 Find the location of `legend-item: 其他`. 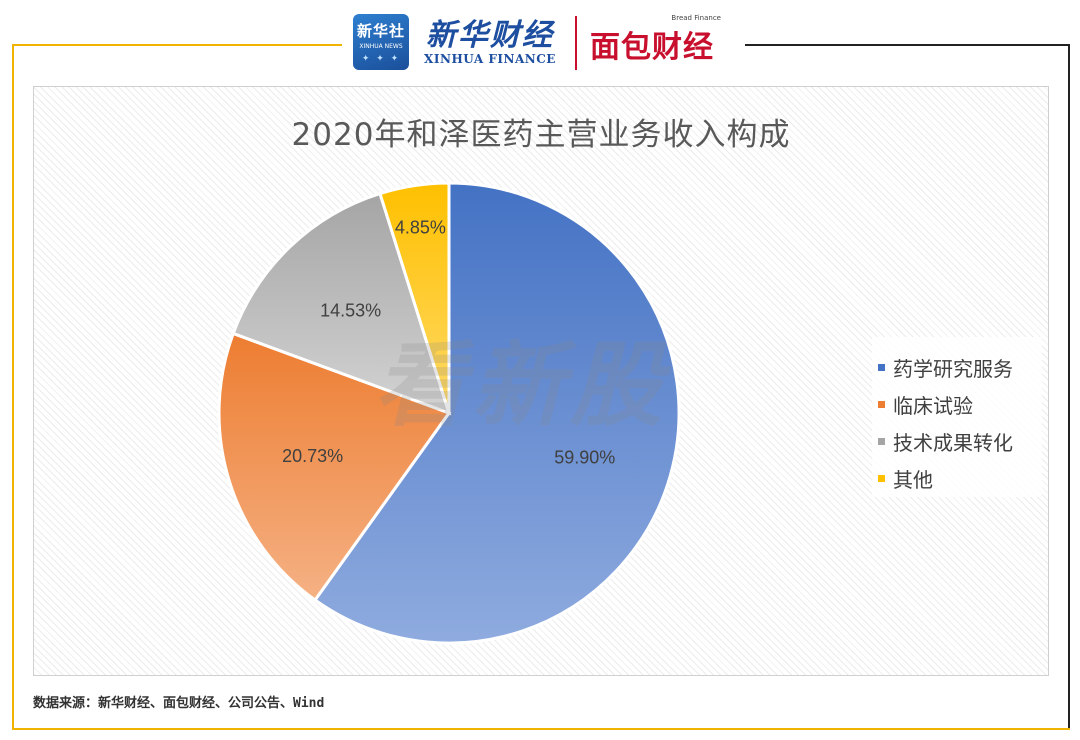

legend-item: 其他 is located at coordinates (960, 478).